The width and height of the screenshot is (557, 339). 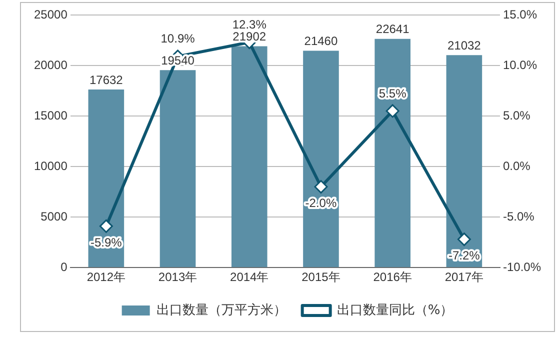 What do you see at coordinates (395, 310) in the screenshot?
I see `legend-label: 出口数量同比（%）` at bounding box center [395, 310].